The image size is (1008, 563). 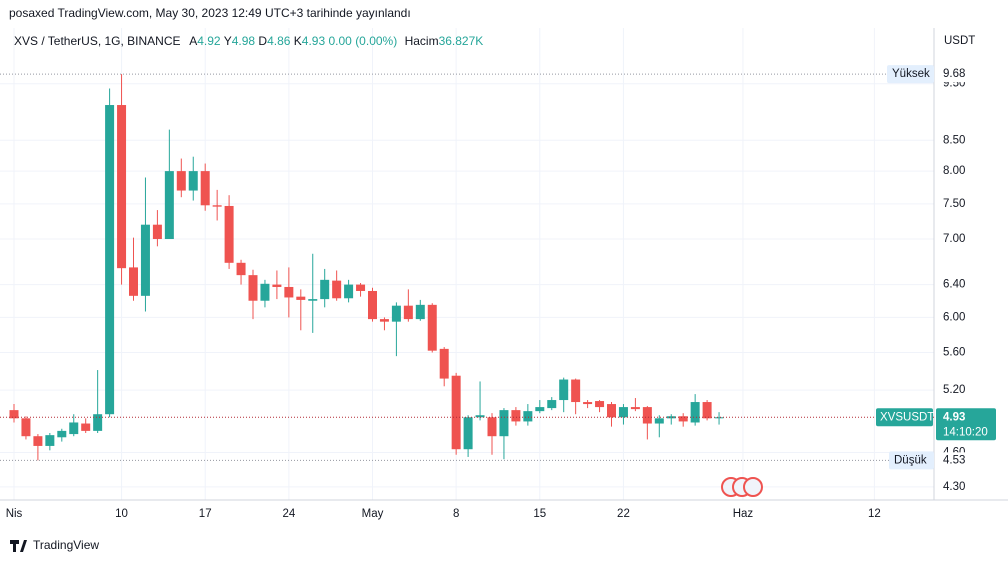 I want to click on y-tick-label: 5.60, so click(x=954, y=353).